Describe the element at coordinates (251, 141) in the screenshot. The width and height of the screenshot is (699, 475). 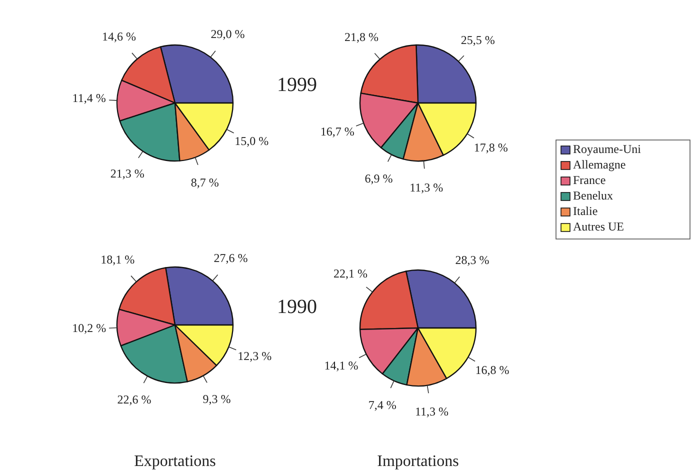
I see `data-label: 15,0 %` at that location.